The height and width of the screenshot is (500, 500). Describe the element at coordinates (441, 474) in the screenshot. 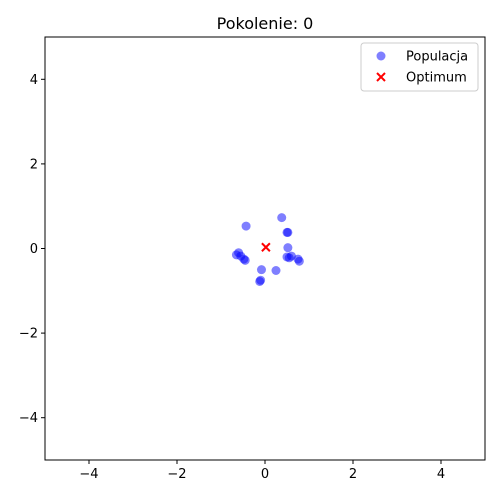

I see `x-tick-label: 4` at that location.